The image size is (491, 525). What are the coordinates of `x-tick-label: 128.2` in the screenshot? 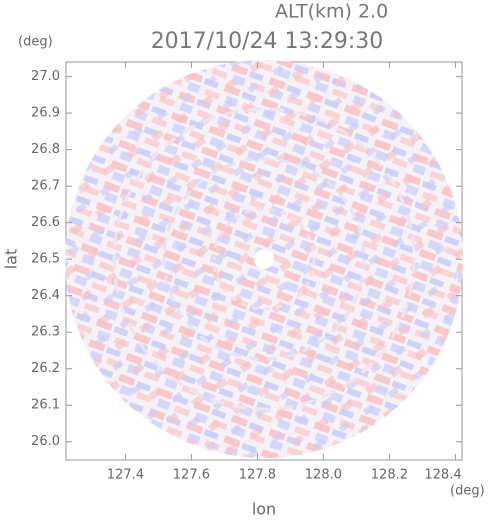 It's located at (389, 475).